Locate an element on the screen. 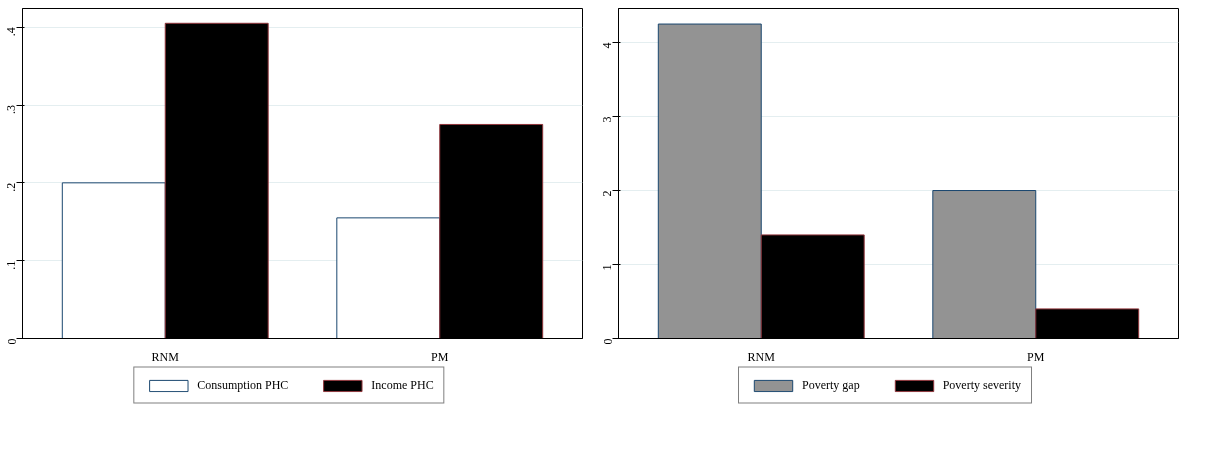  y-tick-label: .4 is located at coordinates (11, 32).